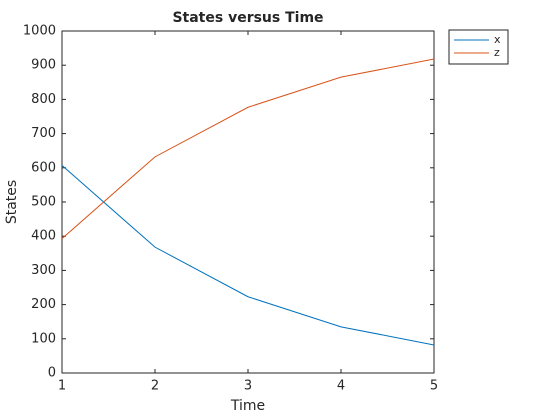  I want to click on x-tick-label: 5, so click(434, 386).